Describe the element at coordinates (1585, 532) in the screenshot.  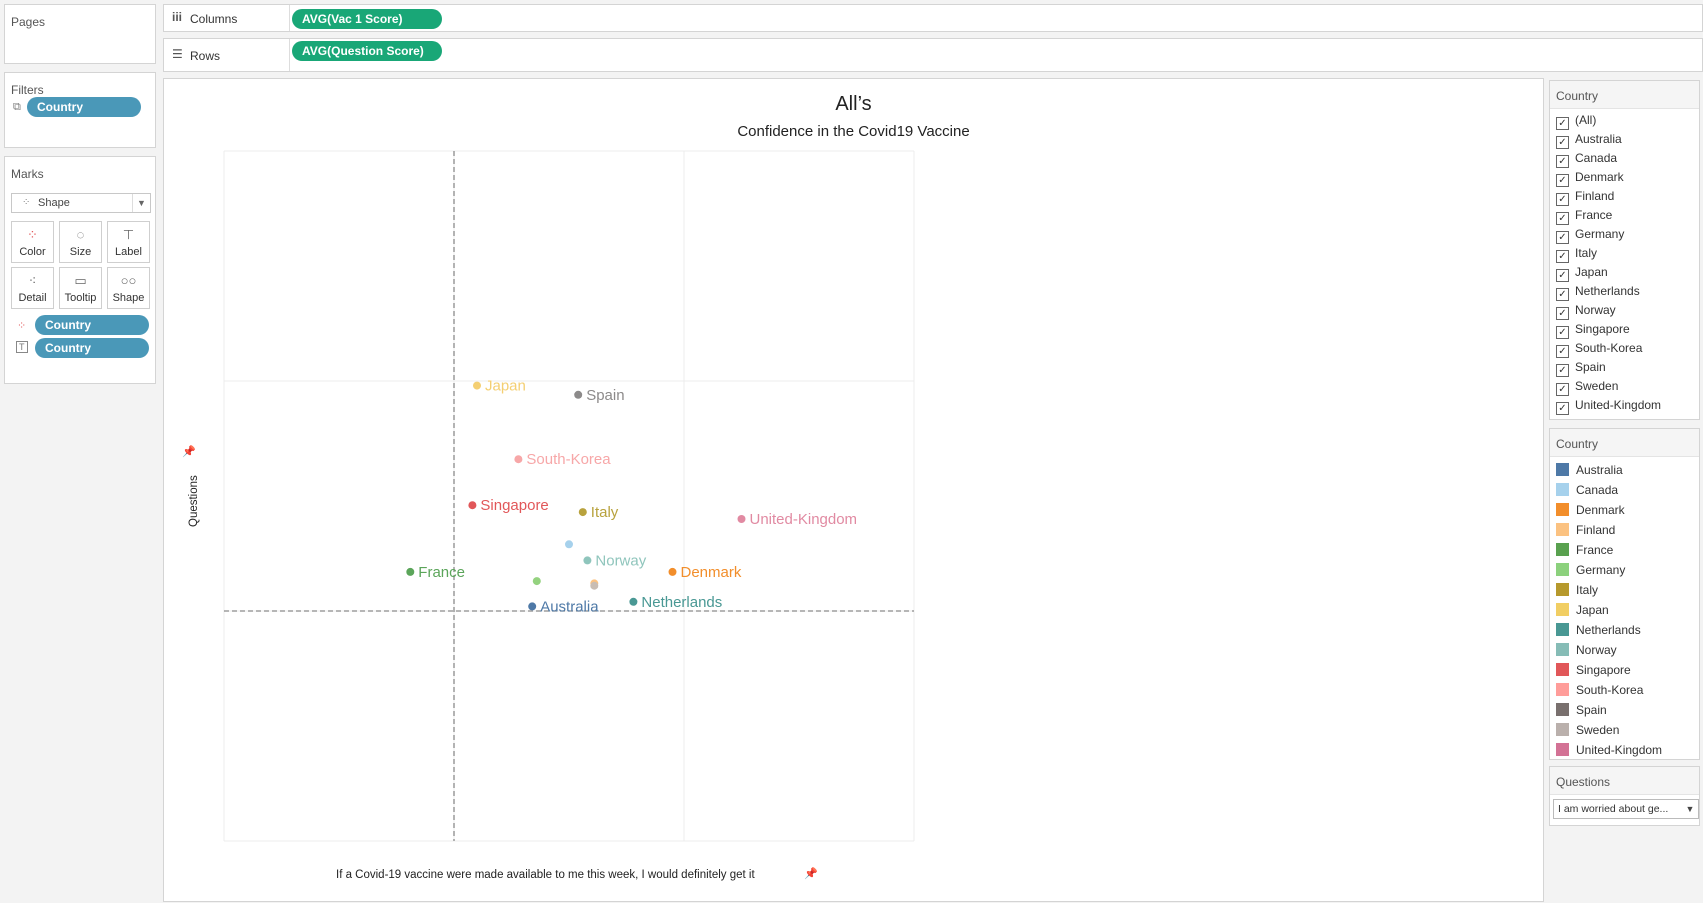
I see `legend-item: Finland` at that location.